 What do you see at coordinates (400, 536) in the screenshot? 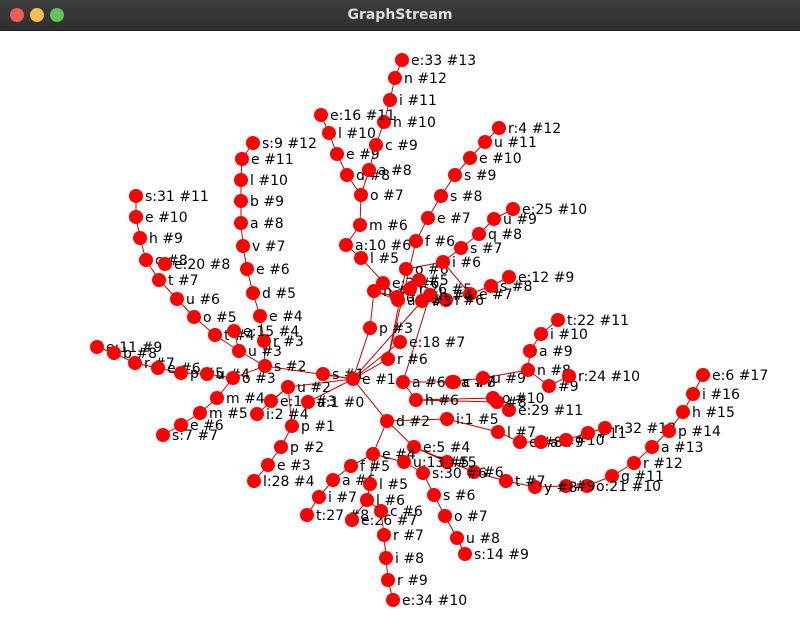
I see `graph-node: r #7` at bounding box center [400, 536].